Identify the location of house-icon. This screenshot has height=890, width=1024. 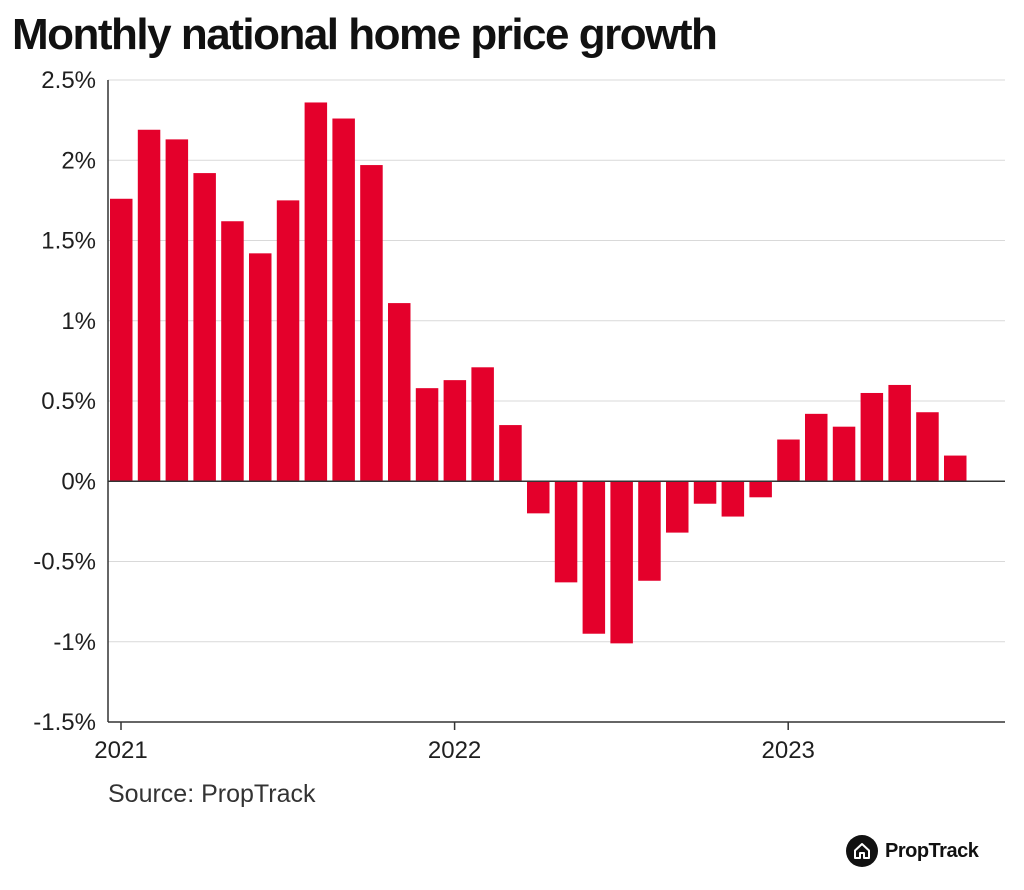
(862, 851).